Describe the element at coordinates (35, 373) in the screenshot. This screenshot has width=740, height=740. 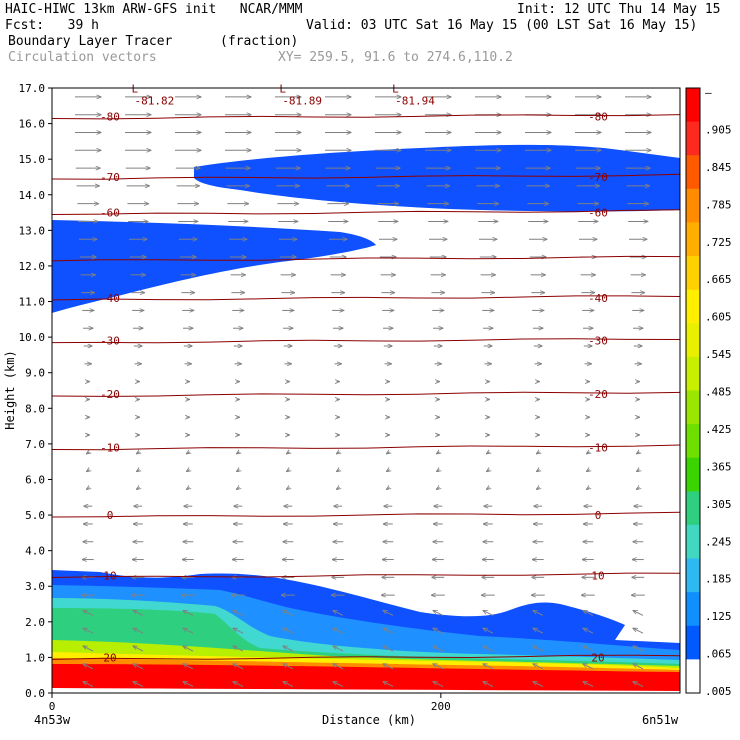
I see `y-tick-label: 9.0` at that location.